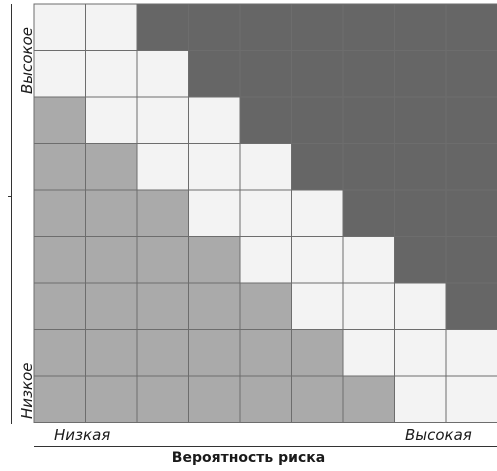 This screenshot has height=471, width=497. I want to click on matrix-cell-r5-c9, so click(471, 213).